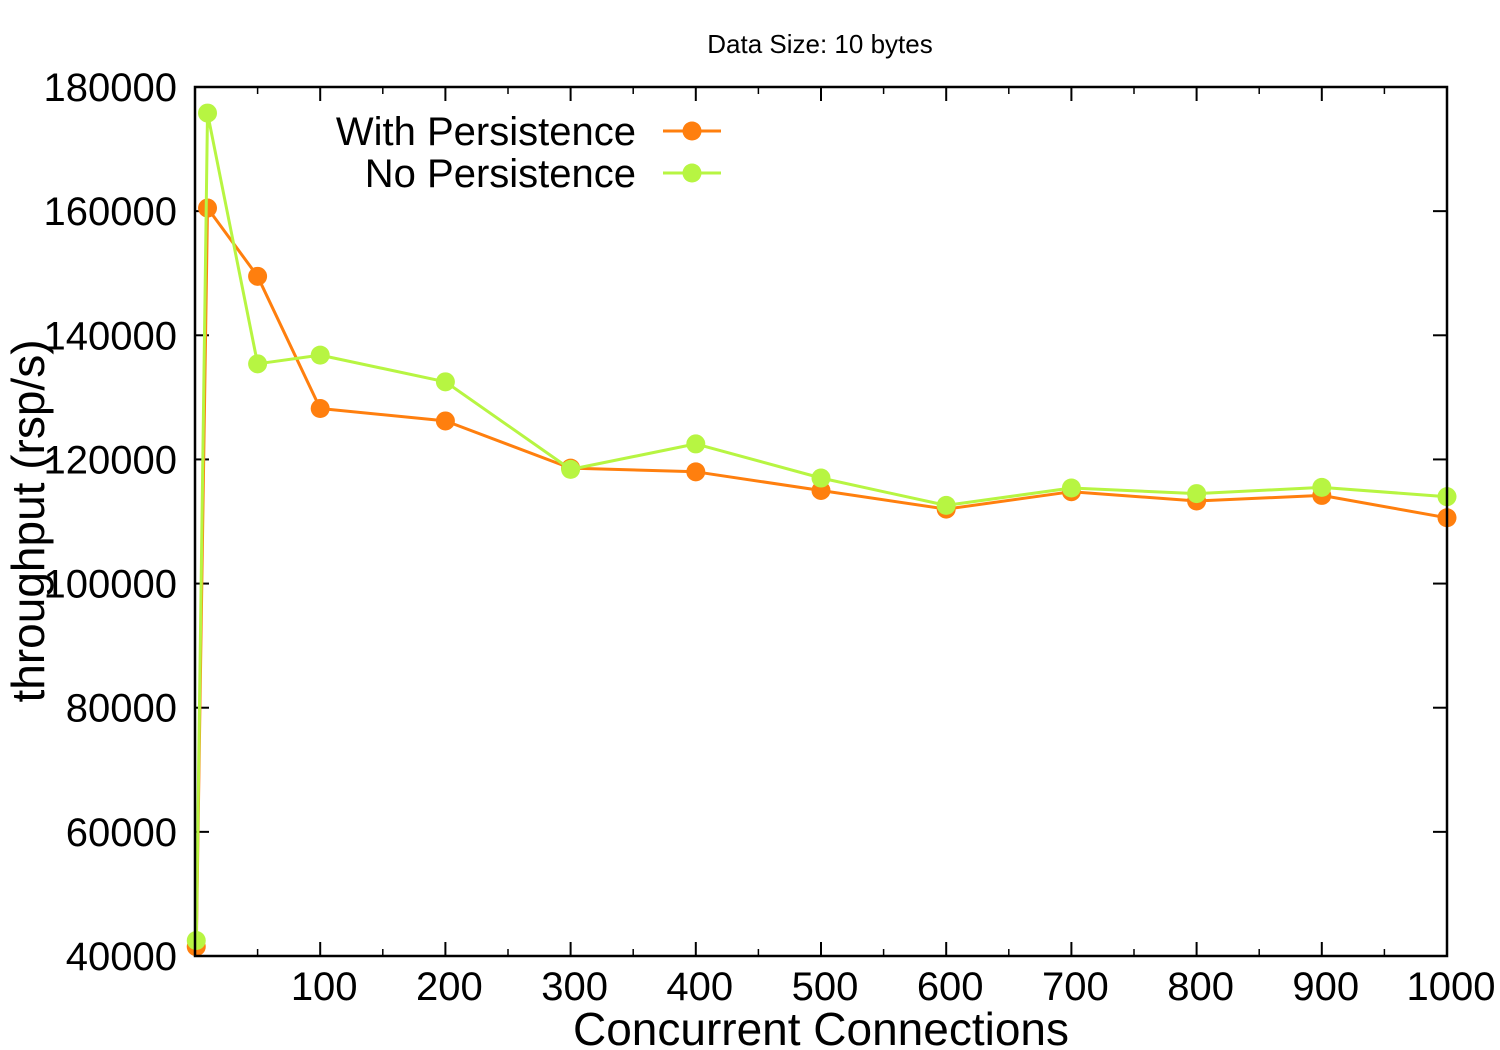 Image resolution: width=1500 pixels, height=1050 pixels. I want to click on y-tick-label: 120000, so click(110, 460).